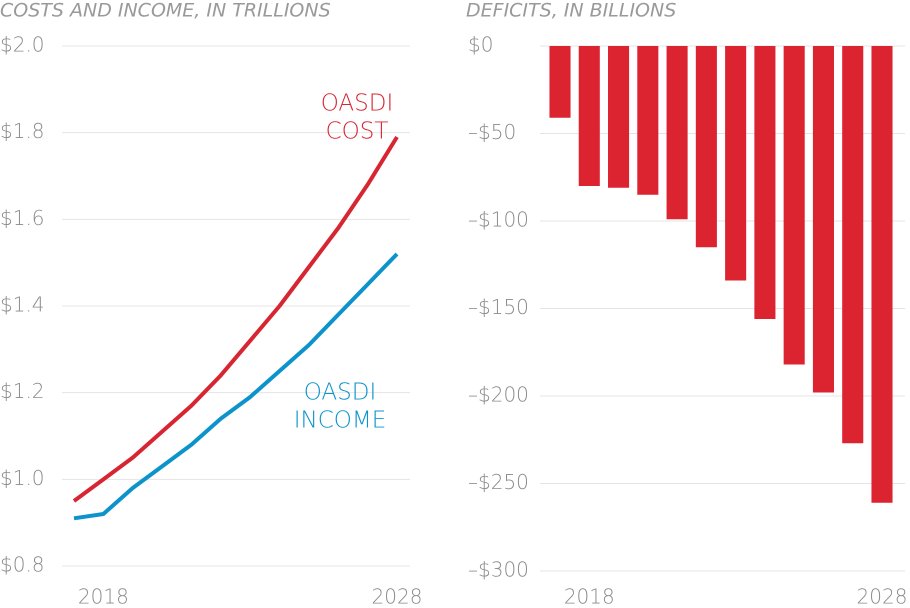  I want to click on y-tick-label: $0, so click(480, 45).